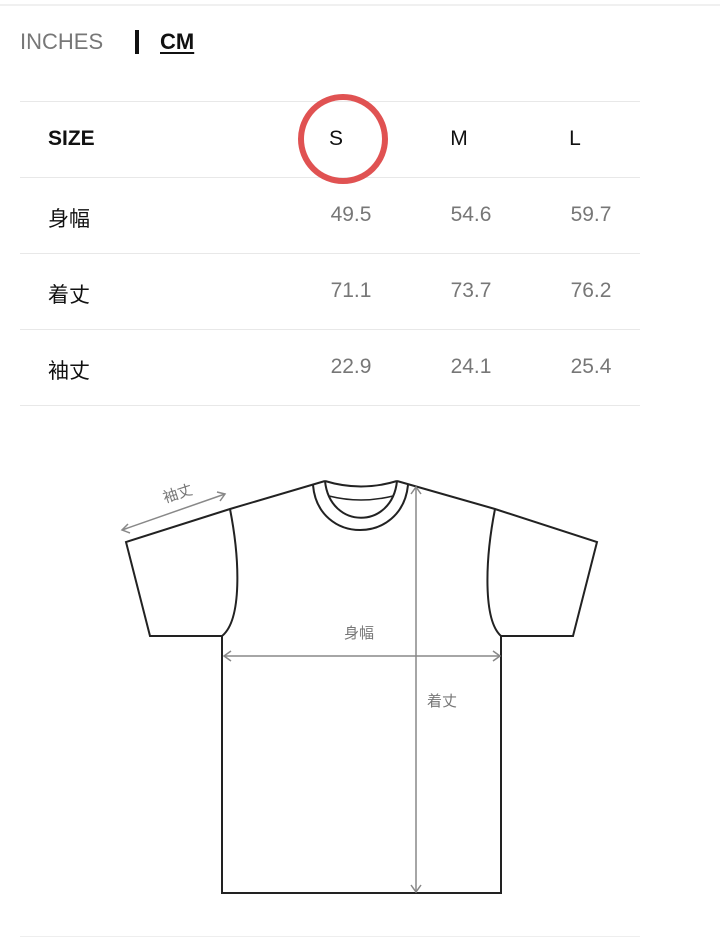  What do you see at coordinates (351, 214) in the screenshot?
I see `table-cell: 49.5` at bounding box center [351, 214].